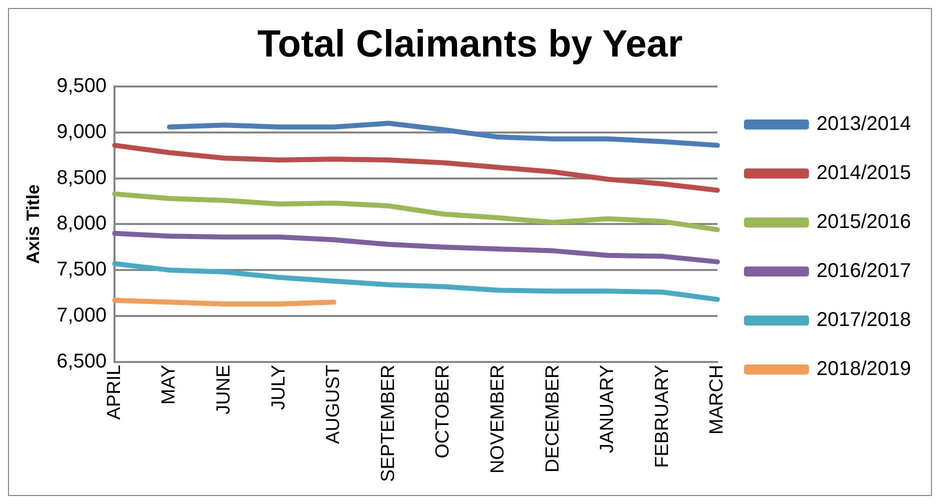 This screenshot has width=940, height=504. What do you see at coordinates (470, 44) in the screenshot?
I see `chart-title: Total Claimants by Year` at bounding box center [470, 44].